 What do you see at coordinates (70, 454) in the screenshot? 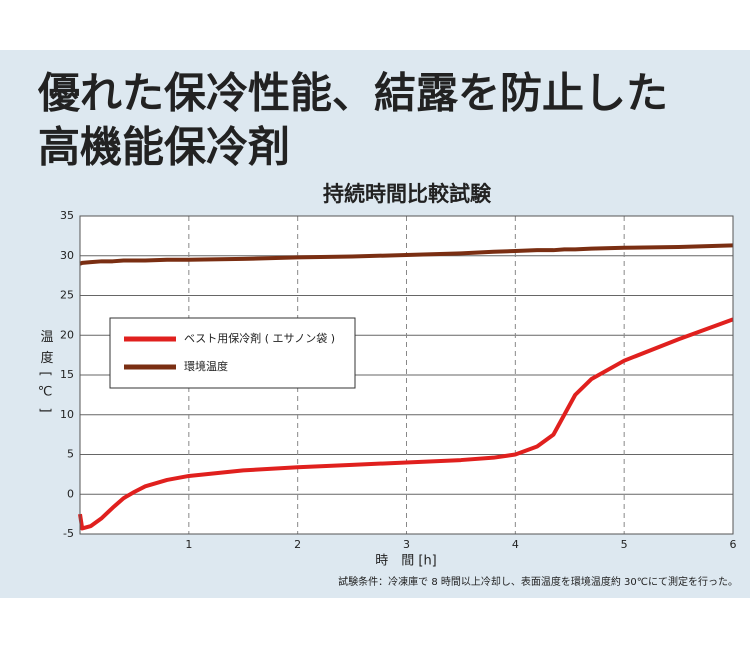
I see `y-tick-label: 5` at bounding box center [70, 454].